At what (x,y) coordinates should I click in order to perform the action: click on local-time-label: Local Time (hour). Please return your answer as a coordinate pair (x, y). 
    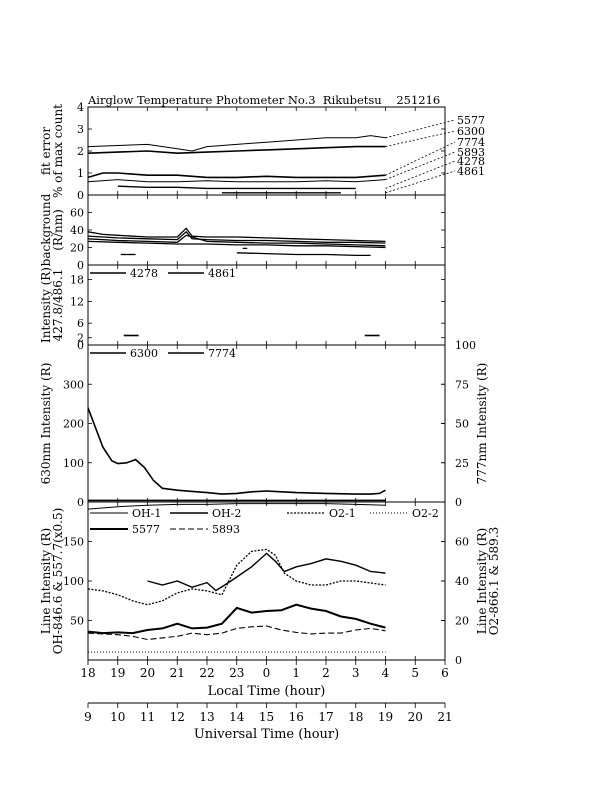
    Looking at the image, I should click on (267, 691).